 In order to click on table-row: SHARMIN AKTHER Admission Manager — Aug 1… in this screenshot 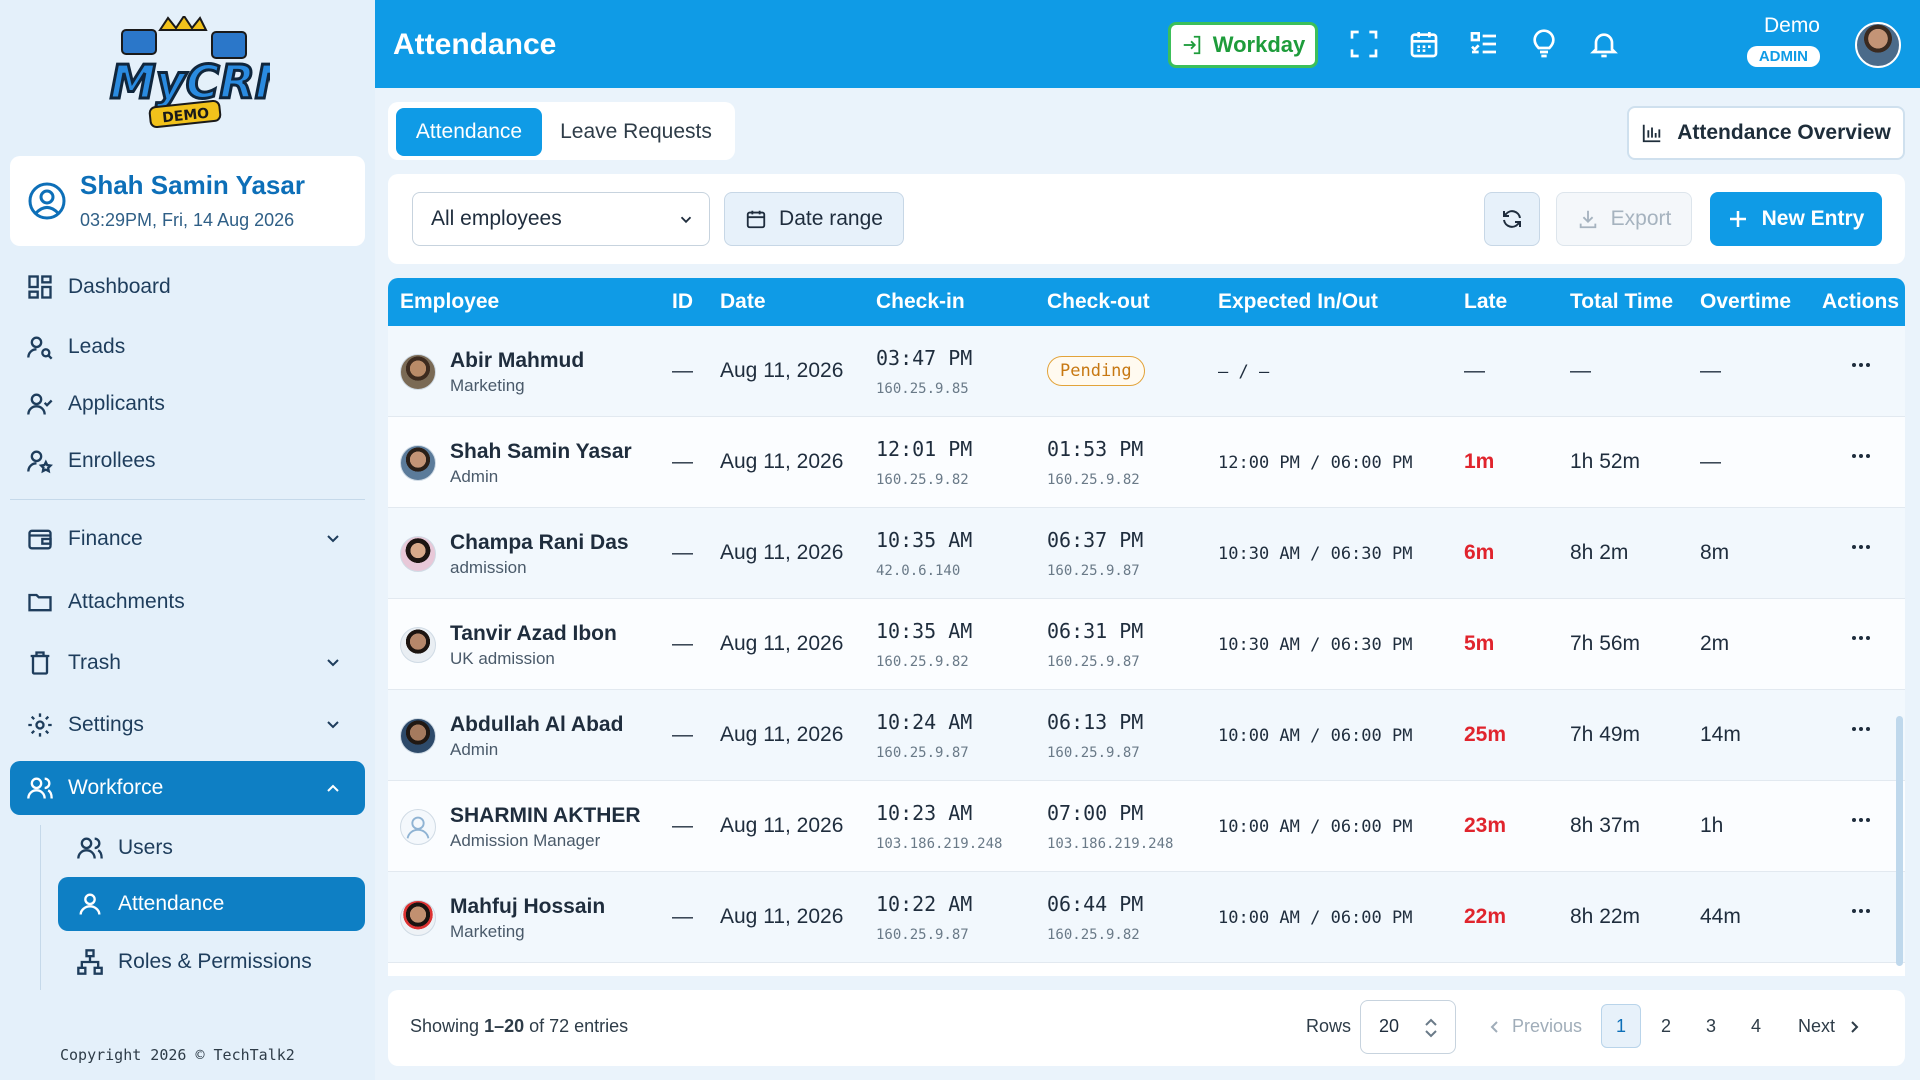, I will do `click(1146, 826)`.